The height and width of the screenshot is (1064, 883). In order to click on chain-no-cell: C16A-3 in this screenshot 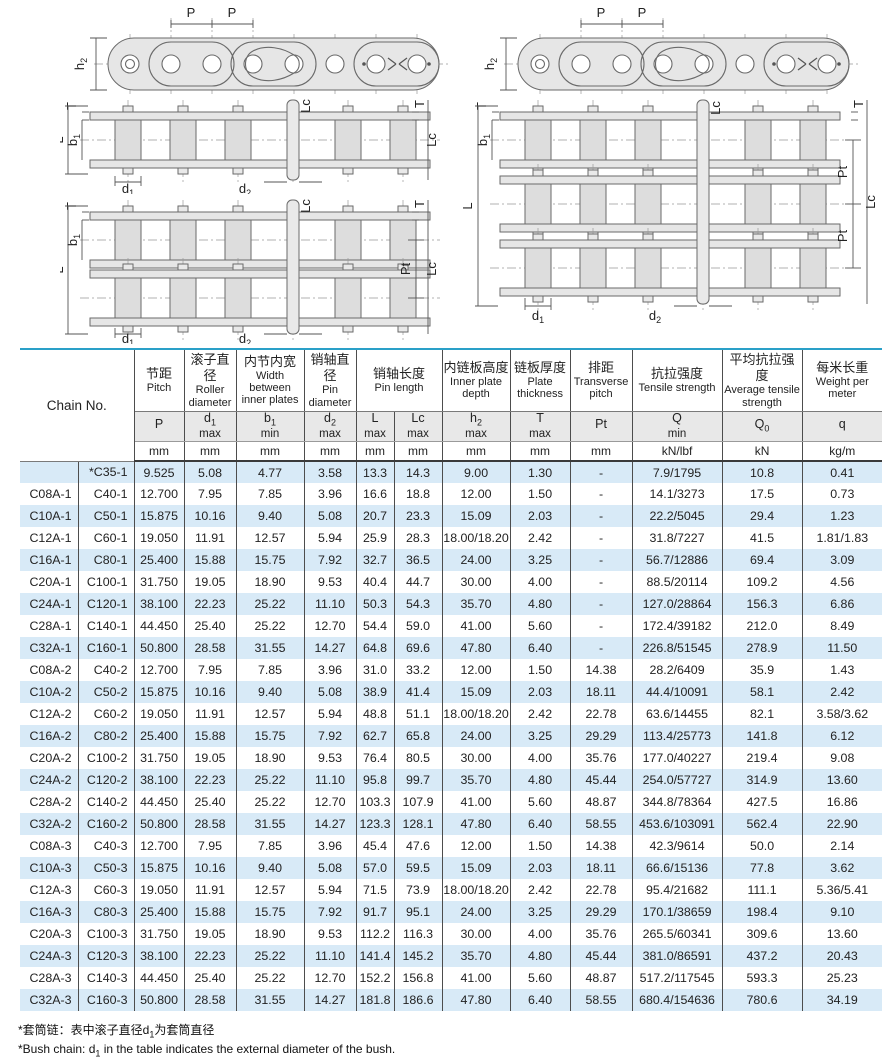, I will do `click(49, 912)`.